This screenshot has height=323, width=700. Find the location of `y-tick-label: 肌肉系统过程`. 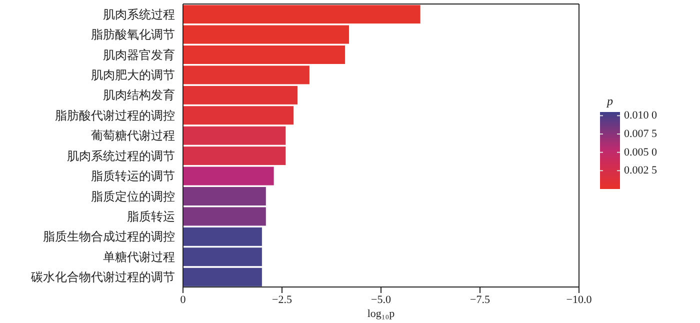

y-tick-label: 肌肉系统过程 is located at coordinates (139, 14).